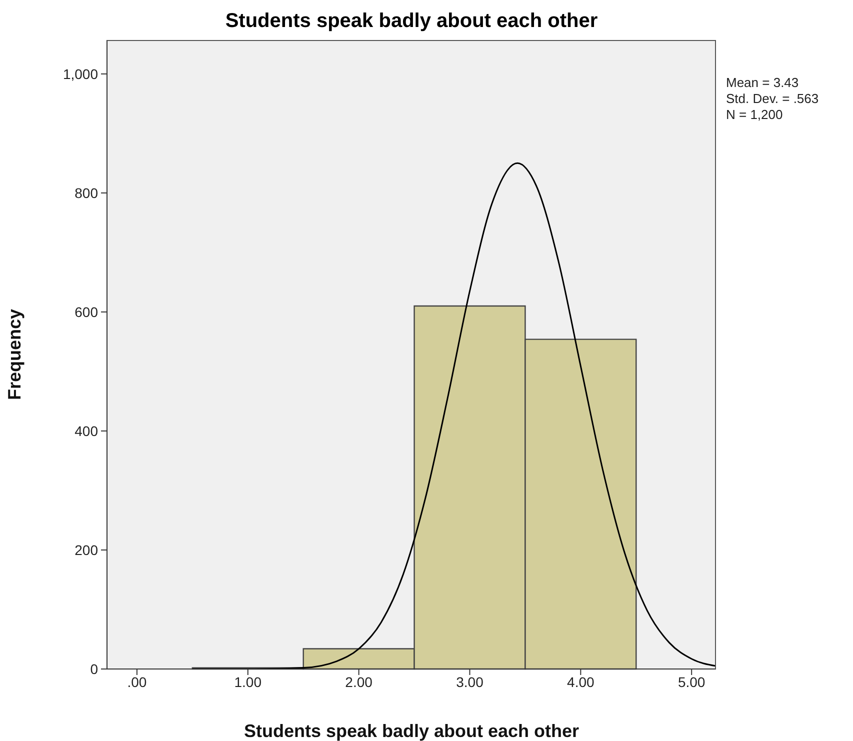 This screenshot has height=741, width=853. I want to click on y-tick-label: 0, so click(94, 669).